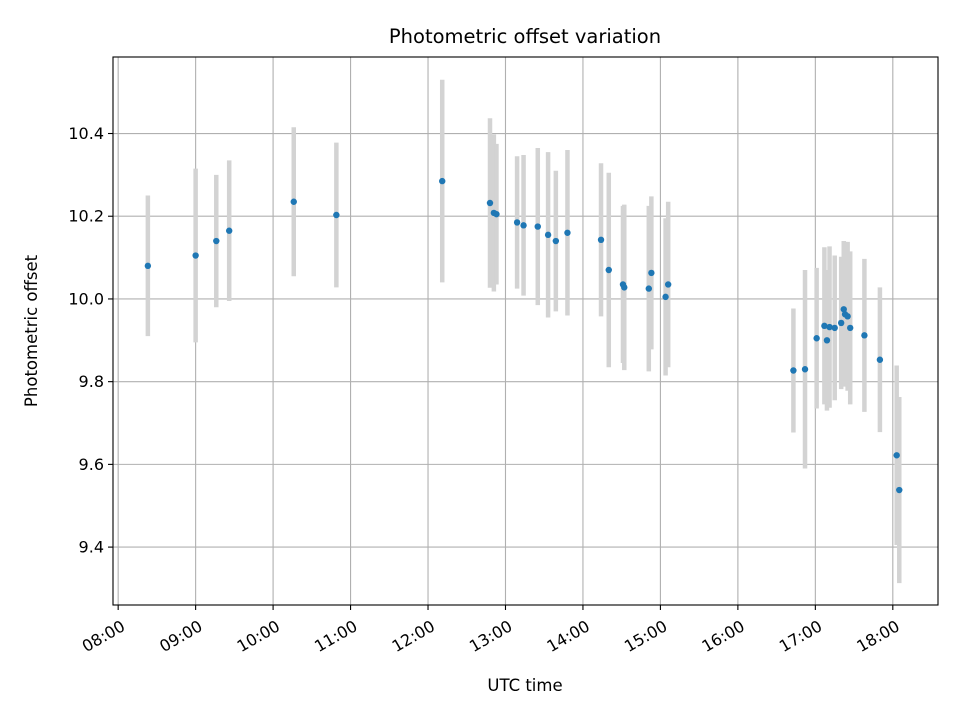 Image resolution: width=960 pixels, height=720 pixels. I want to click on y-tick-label: 9.6, so click(91, 464).